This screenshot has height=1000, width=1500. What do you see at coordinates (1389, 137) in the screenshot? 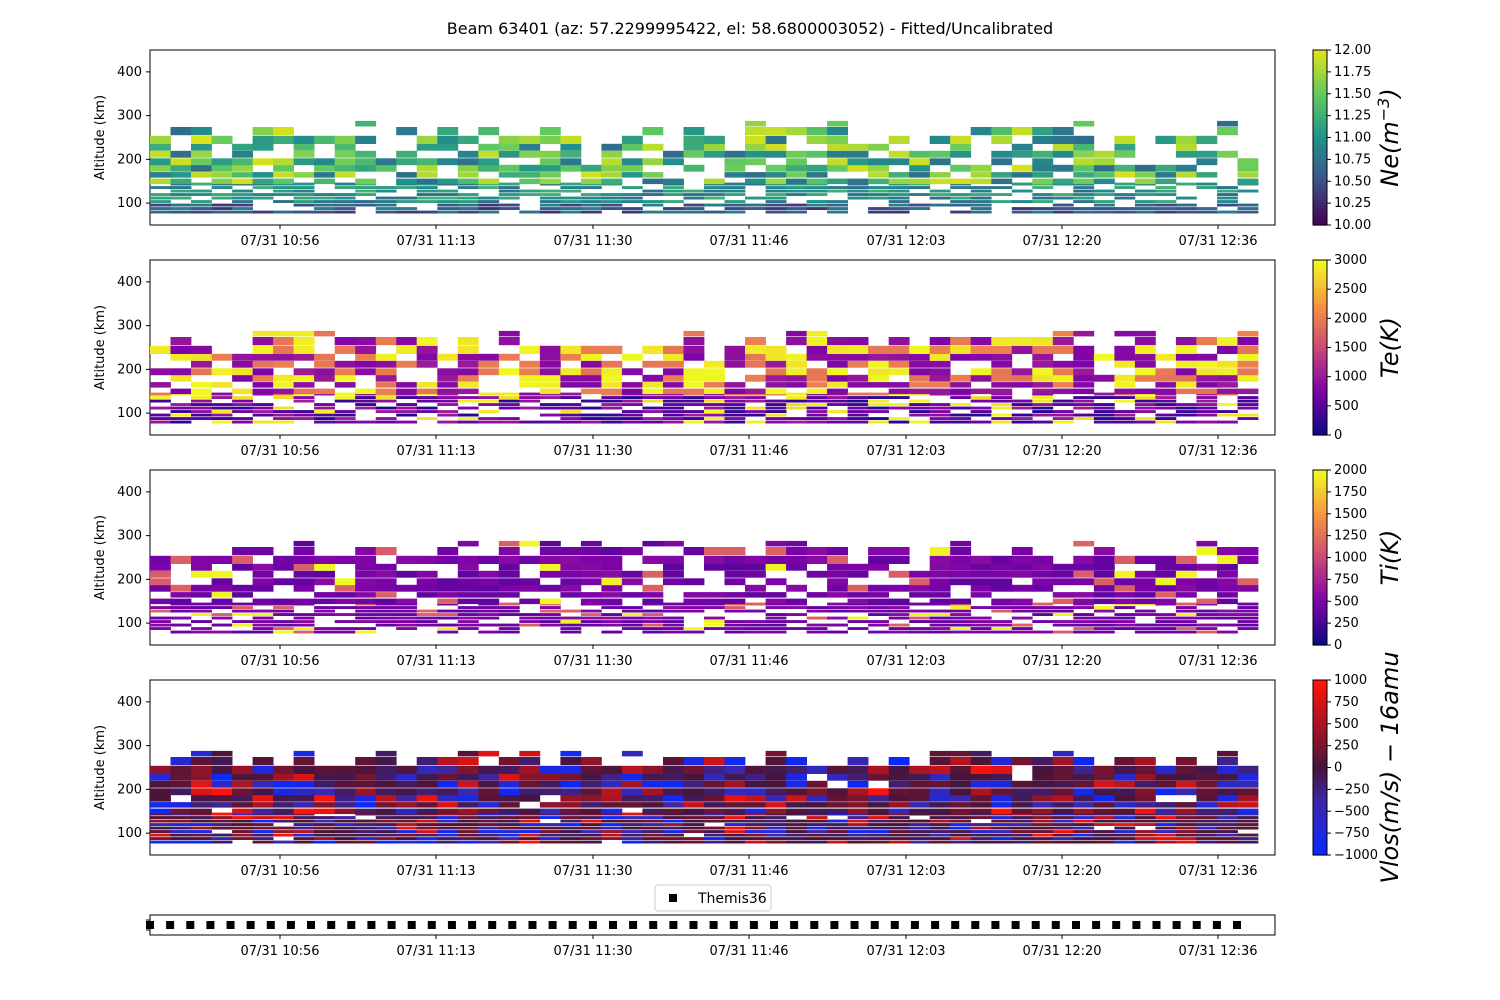
I see `panel-ne-colorbar-label: Ne(m−3)` at bounding box center [1389, 137].